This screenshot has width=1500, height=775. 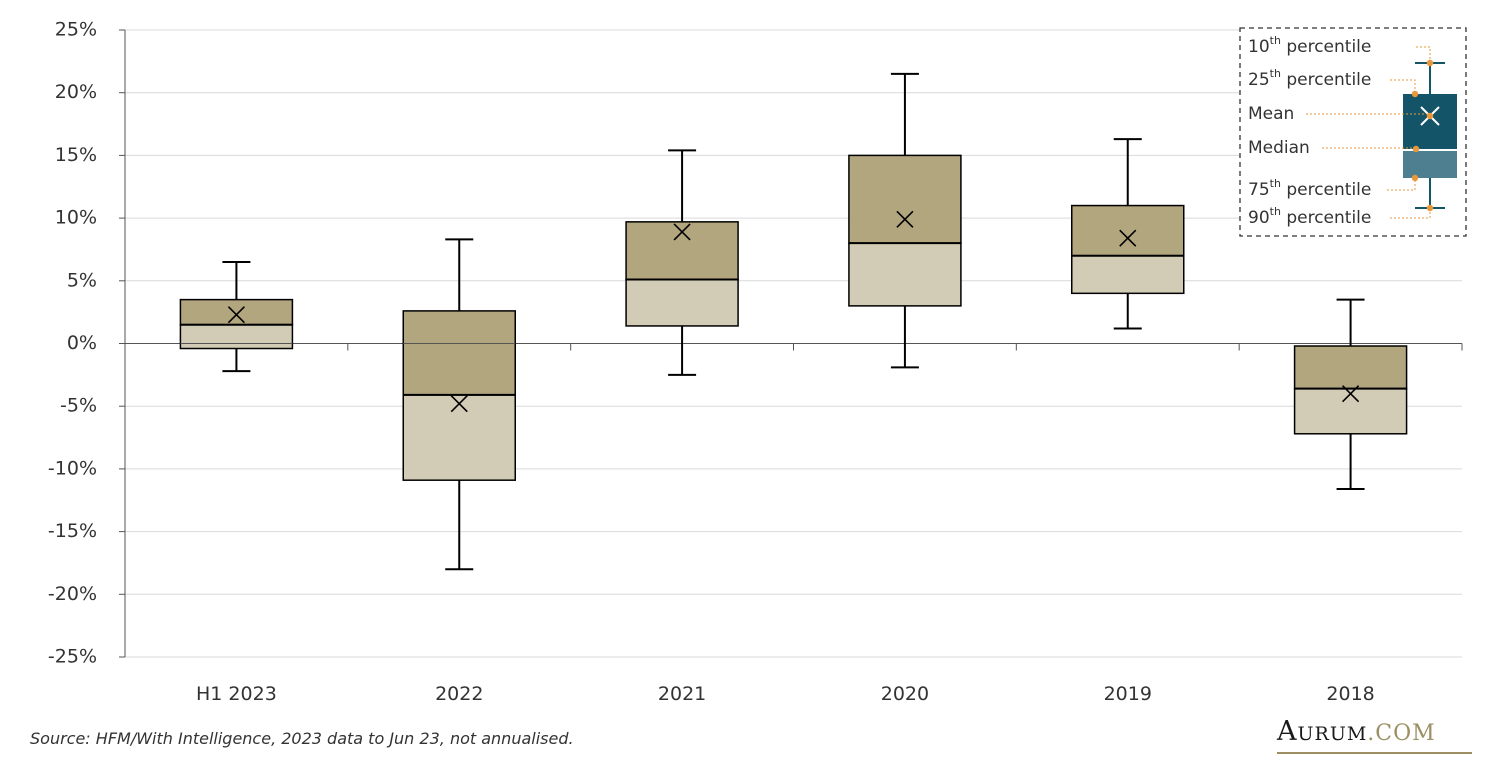 I want to click on box-2020, so click(x=905, y=220).